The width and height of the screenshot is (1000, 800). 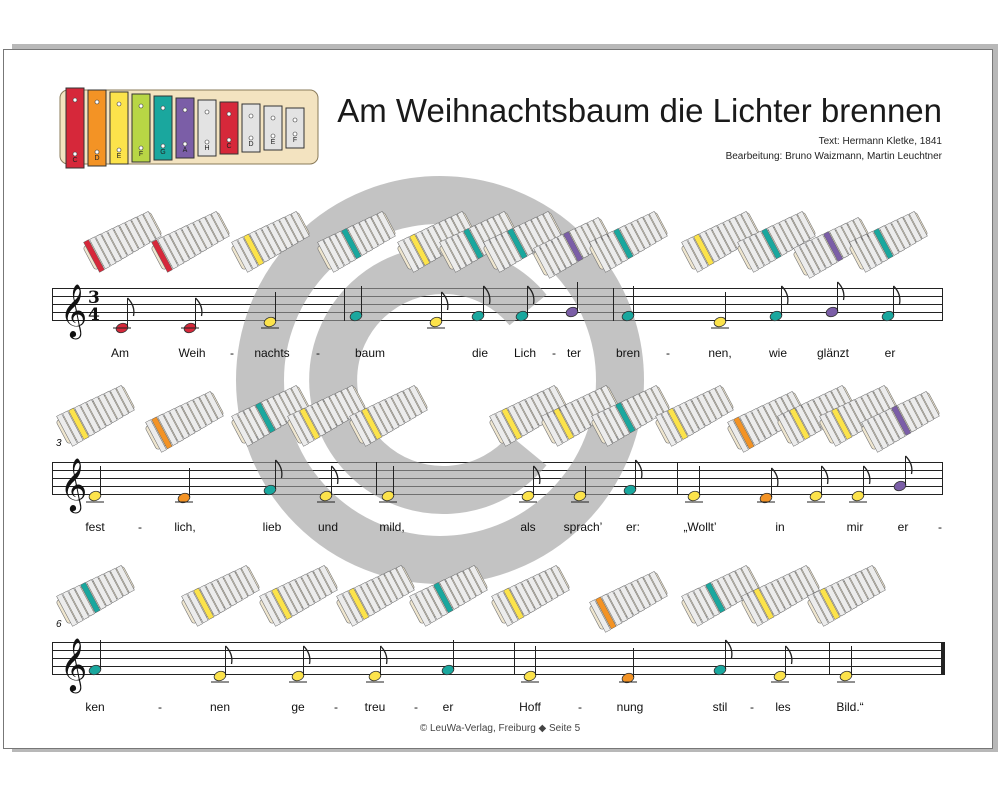 I want to click on lyric-syllable: baum, so click(x=370, y=353).